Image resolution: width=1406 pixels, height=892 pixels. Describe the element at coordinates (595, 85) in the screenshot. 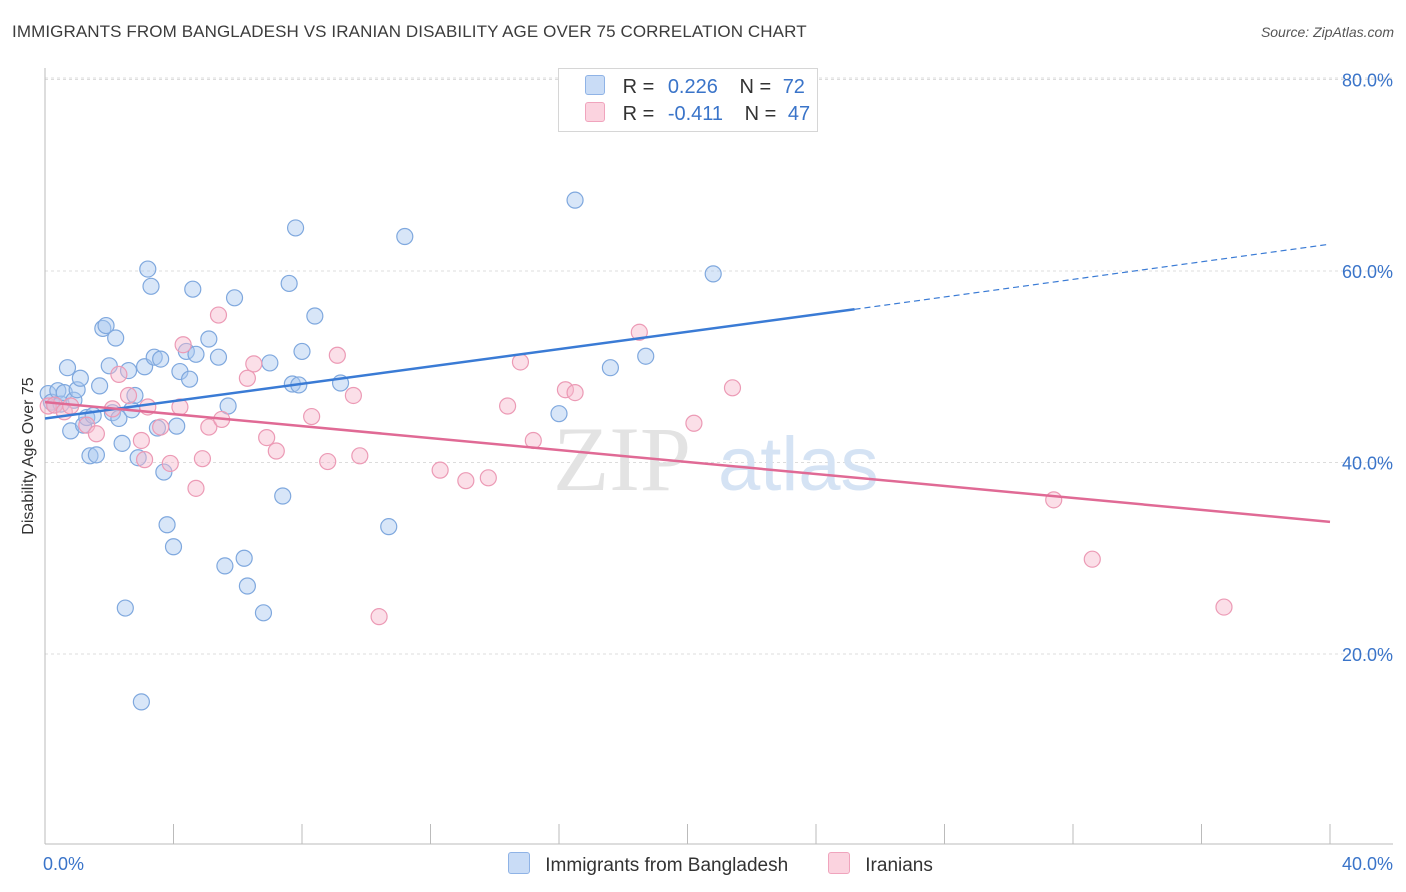

I see `legend-swatch-bangladesh` at that location.